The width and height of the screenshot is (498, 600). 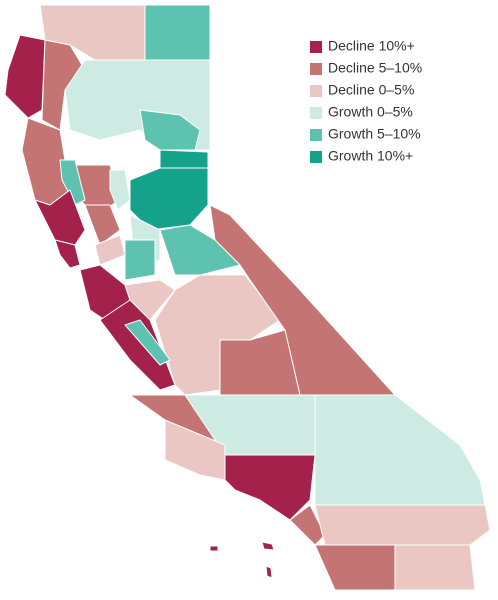 I want to click on legend-label: Decline 10%+, so click(x=371, y=46).